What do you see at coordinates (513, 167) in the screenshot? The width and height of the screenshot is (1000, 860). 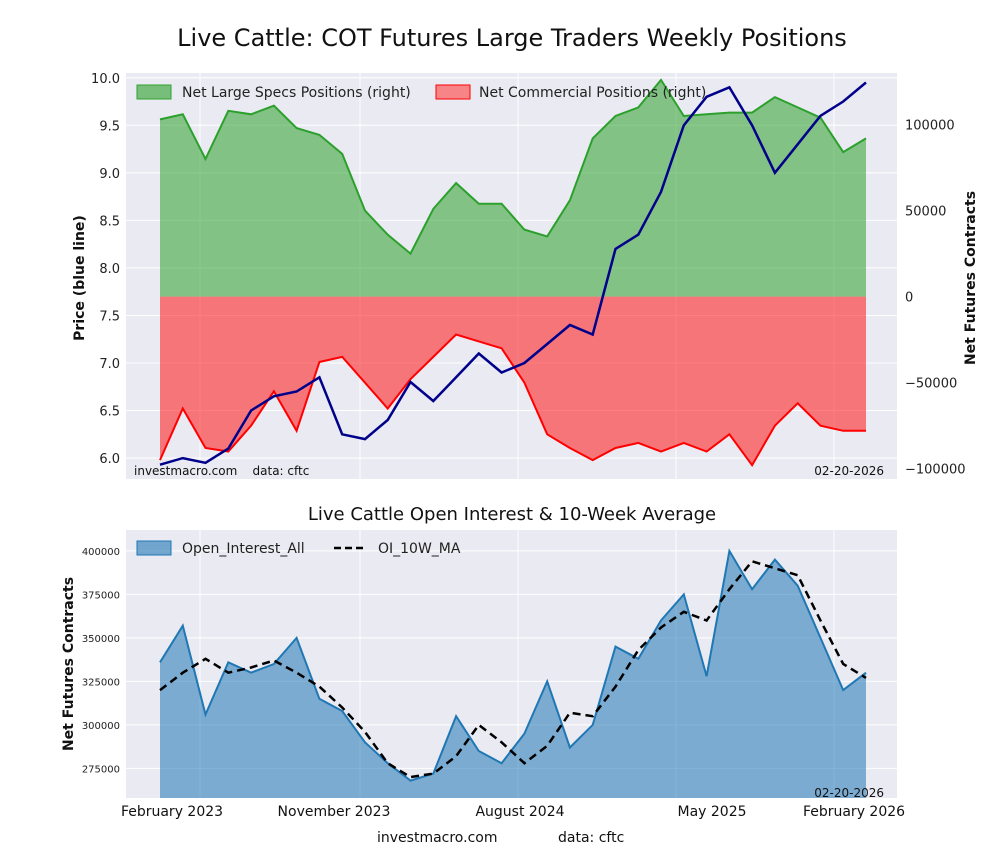 I see `specs-line` at bounding box center [513, 167].